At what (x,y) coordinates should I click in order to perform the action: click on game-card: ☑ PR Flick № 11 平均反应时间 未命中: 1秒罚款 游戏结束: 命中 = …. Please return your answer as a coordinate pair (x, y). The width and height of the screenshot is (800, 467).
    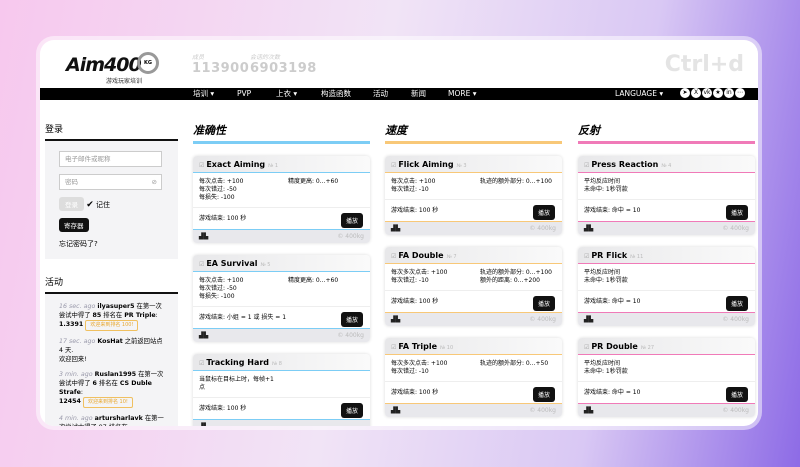
    Looking at the image, I should click on (666, 286).